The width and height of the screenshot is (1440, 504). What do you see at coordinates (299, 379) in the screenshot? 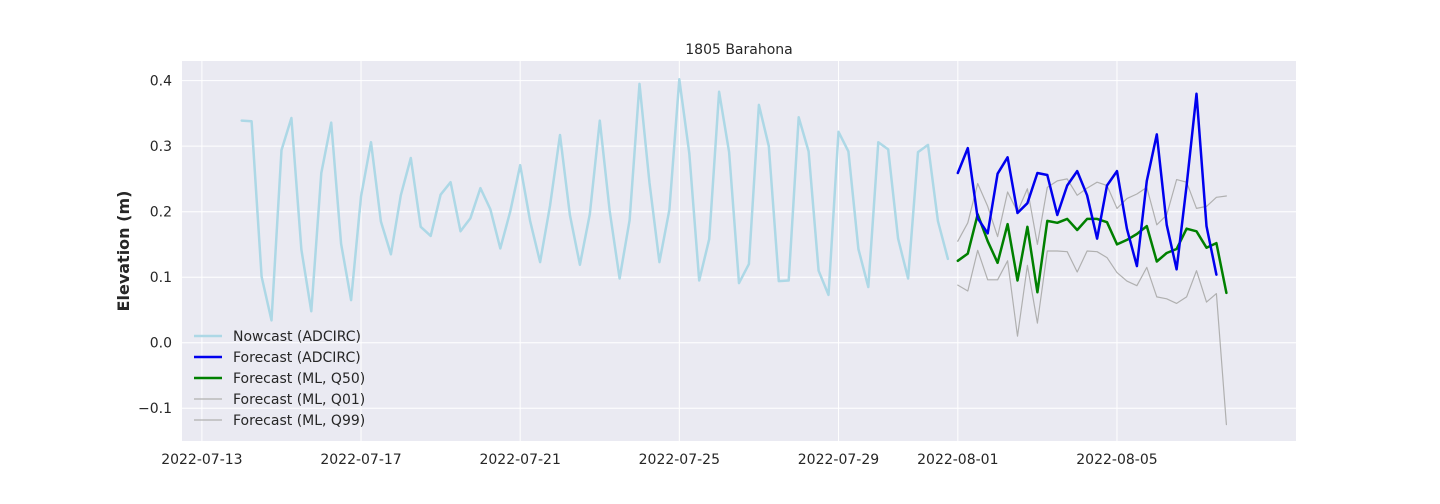
I see `legend-label-forecast-ml-q50: Forecast (ML, Q50)` at bounding box center [299, 379].